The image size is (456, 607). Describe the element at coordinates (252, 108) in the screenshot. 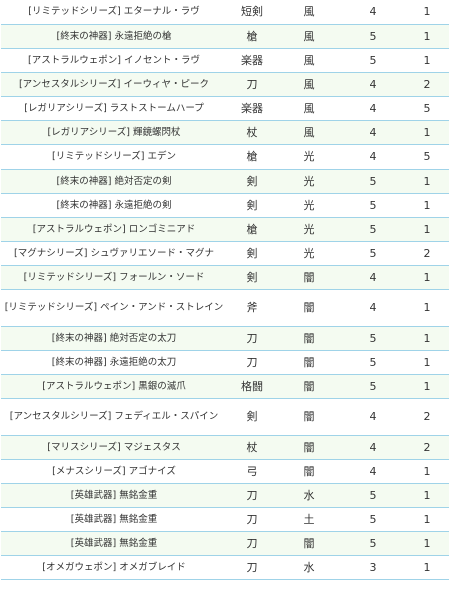

I see `weapon-type: 楽器` at that location.